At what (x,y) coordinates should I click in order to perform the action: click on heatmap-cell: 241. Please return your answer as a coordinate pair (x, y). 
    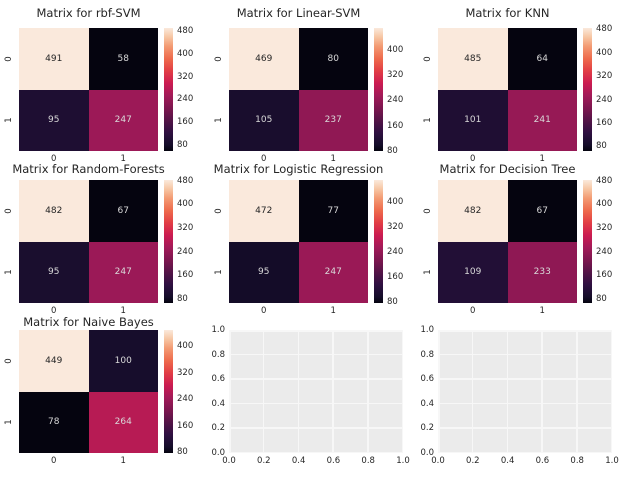
    Looking at the image, I should click on (542, 120).